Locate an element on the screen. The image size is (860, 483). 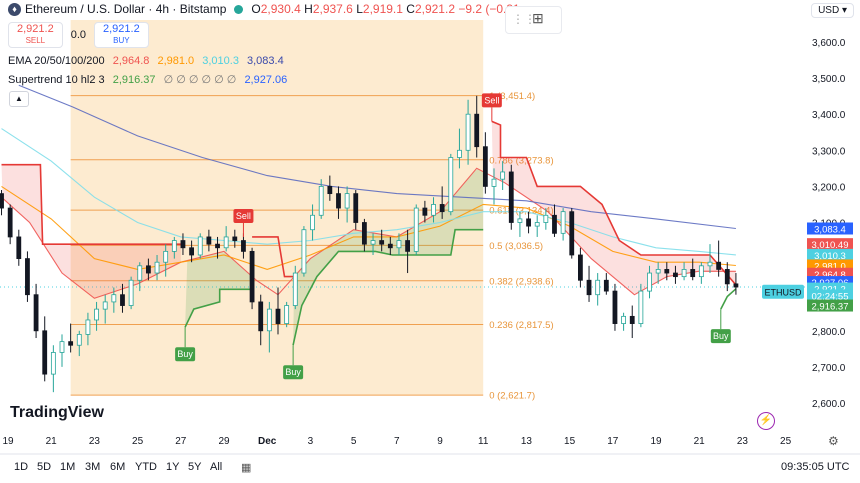
calendar-icon: ▦ is located at coordinates (246, 468).